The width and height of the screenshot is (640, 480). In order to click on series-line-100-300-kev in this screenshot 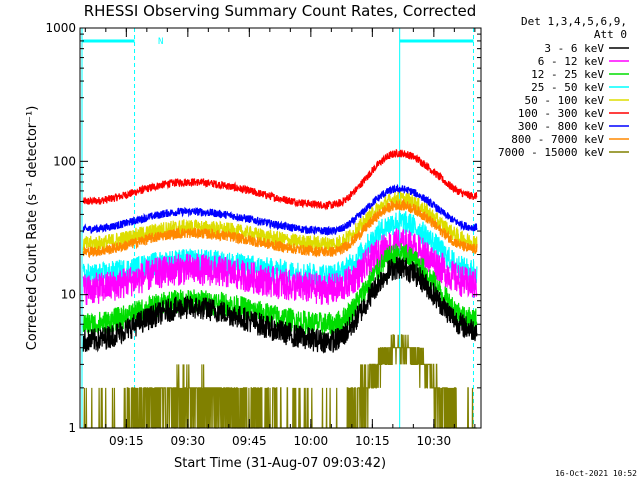, I will do `click(280, 180)`.